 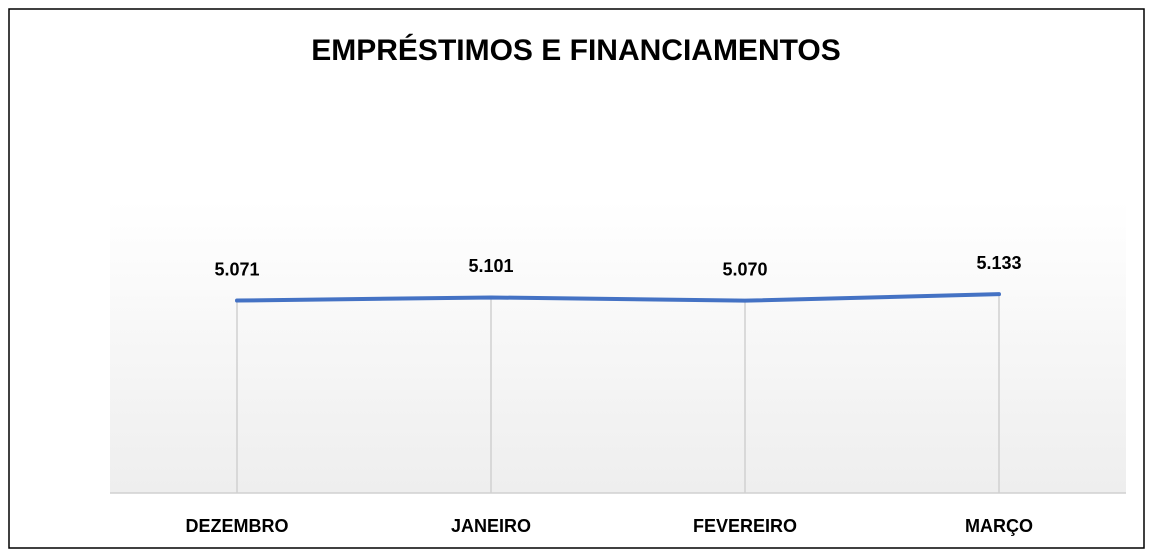 What do you see at coordinates (237, 526) in the screenshot?
I see `x-tick-label: DEZEMBRO` at bounding box center [237, 526].